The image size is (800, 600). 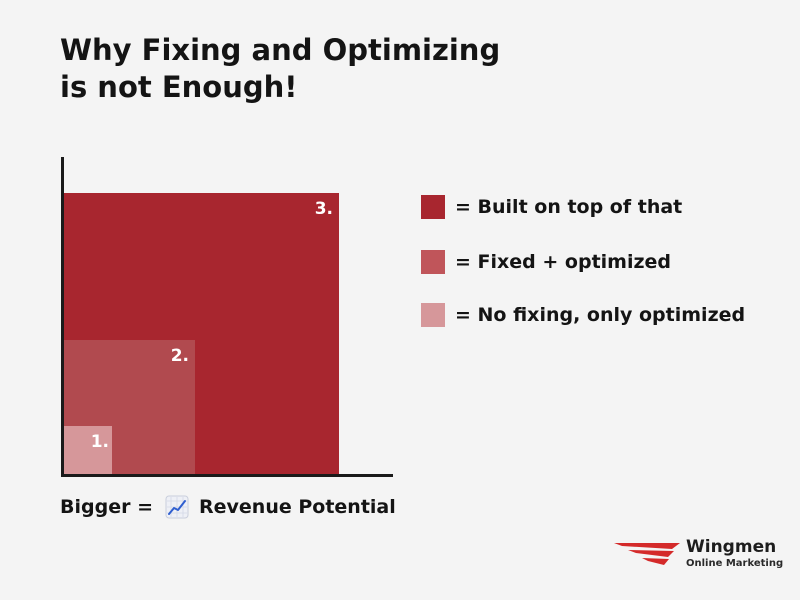 I want to click on wingmen-logo: Wingmen Online Marketing, so click(x=698, y=554).